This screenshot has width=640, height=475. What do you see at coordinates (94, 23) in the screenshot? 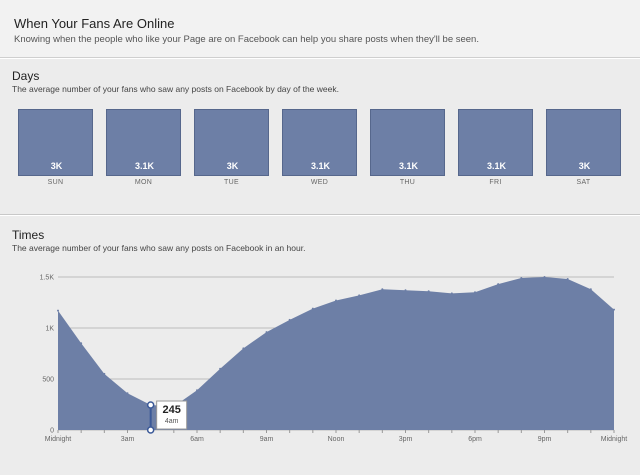
I see `page-title: When Your Fans Are Online` at bounding box center [94, 23].